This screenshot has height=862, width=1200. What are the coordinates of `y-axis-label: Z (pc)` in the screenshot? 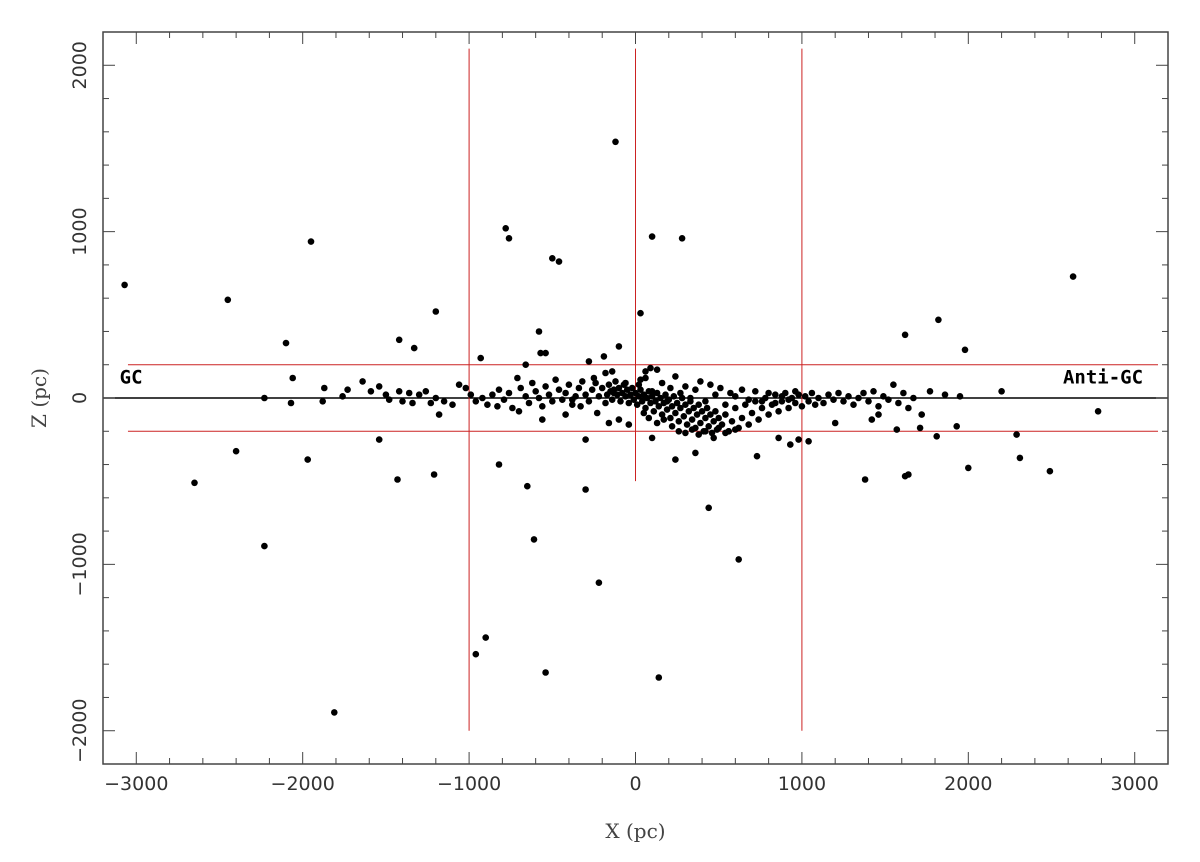 It's located at (39, 398).